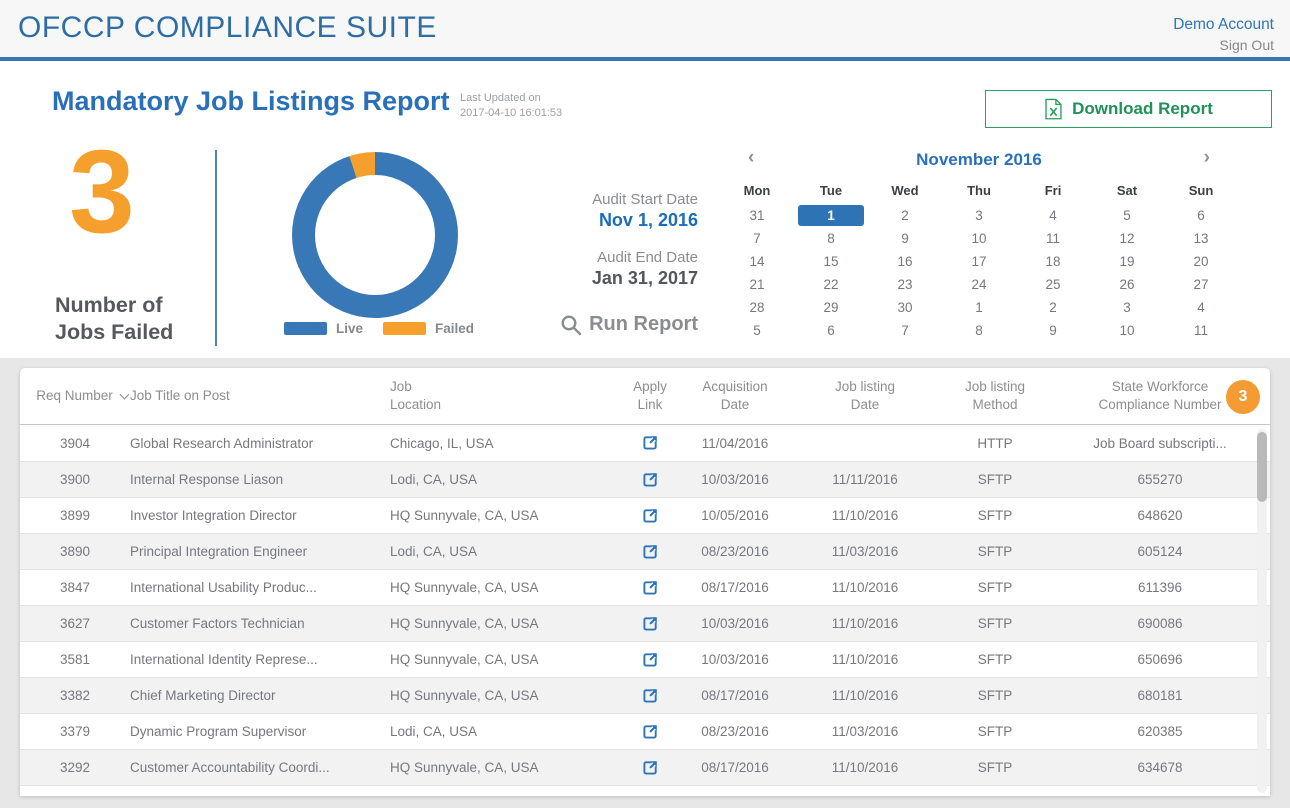 Image resolution: width=1290 pixels, height=808 pixels. I want to click on sign-out-link: Sign Out, so click(1246, 45).